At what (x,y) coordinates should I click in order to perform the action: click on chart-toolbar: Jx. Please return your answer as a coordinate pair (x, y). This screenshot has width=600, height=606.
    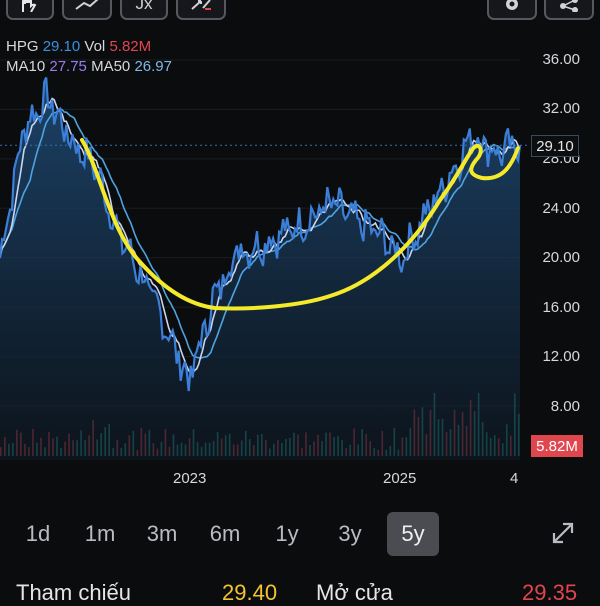
    Looking at the image, I should click on (300, 12).